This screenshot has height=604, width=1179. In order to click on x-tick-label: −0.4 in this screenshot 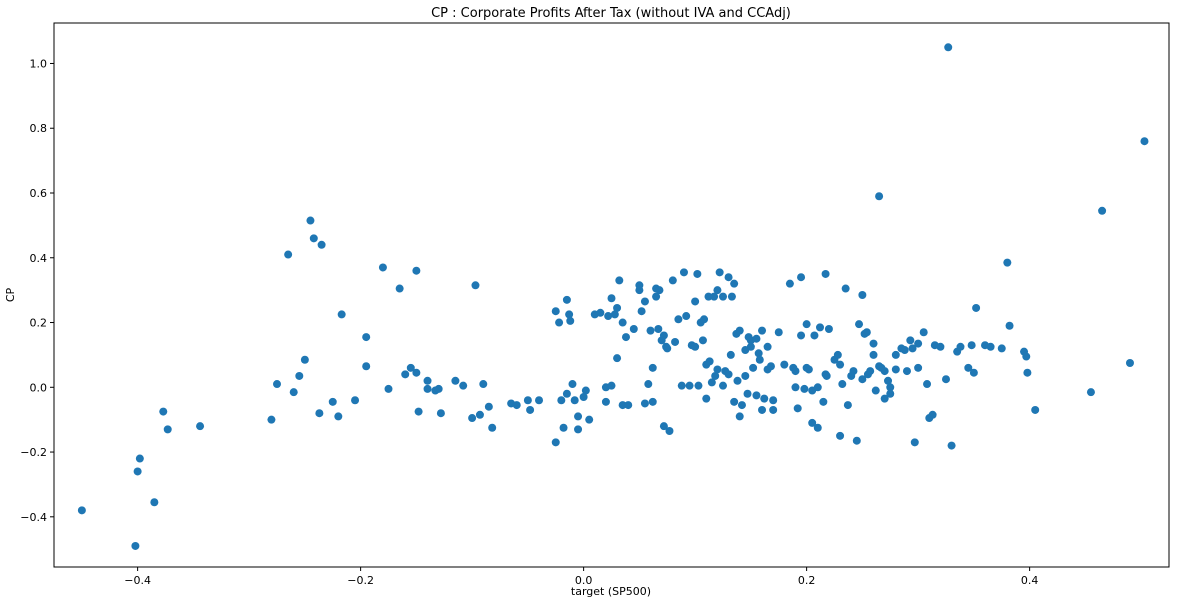, I will do `click(137, 580)`.